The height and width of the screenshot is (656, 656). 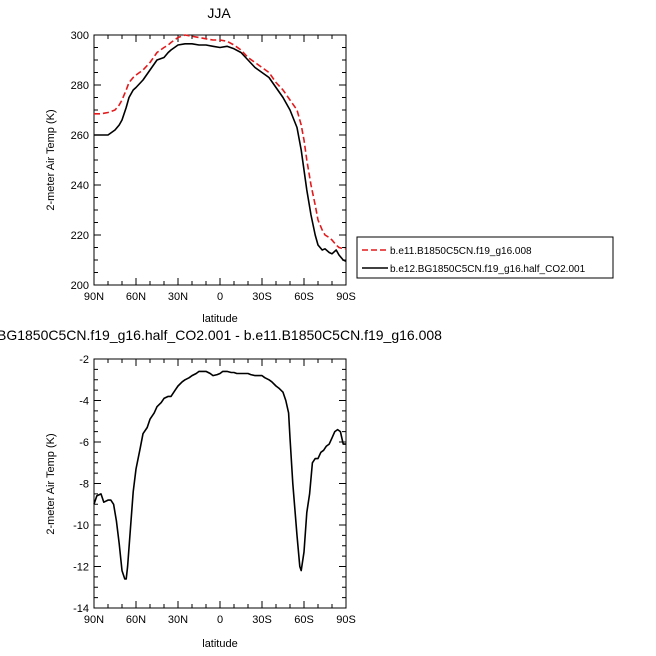 What do you see at coordinates (219, 13) in the screenshot?
I see `top-chart-title: JJA` at bounding box center [219, 13].